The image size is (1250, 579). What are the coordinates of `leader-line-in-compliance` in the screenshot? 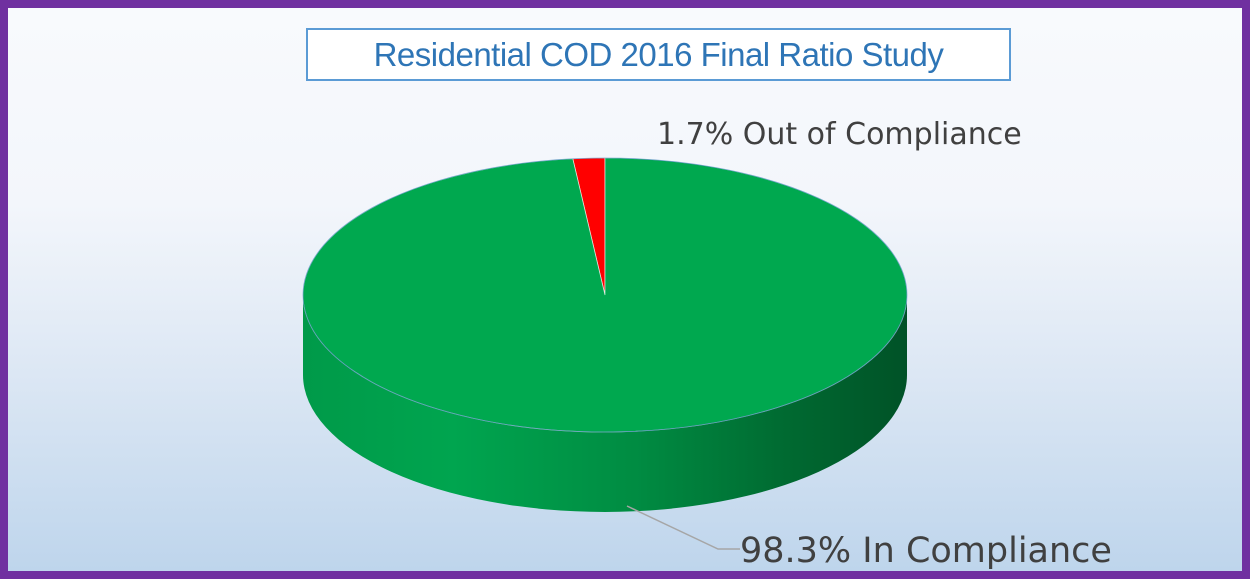 It's located at (683, 527).